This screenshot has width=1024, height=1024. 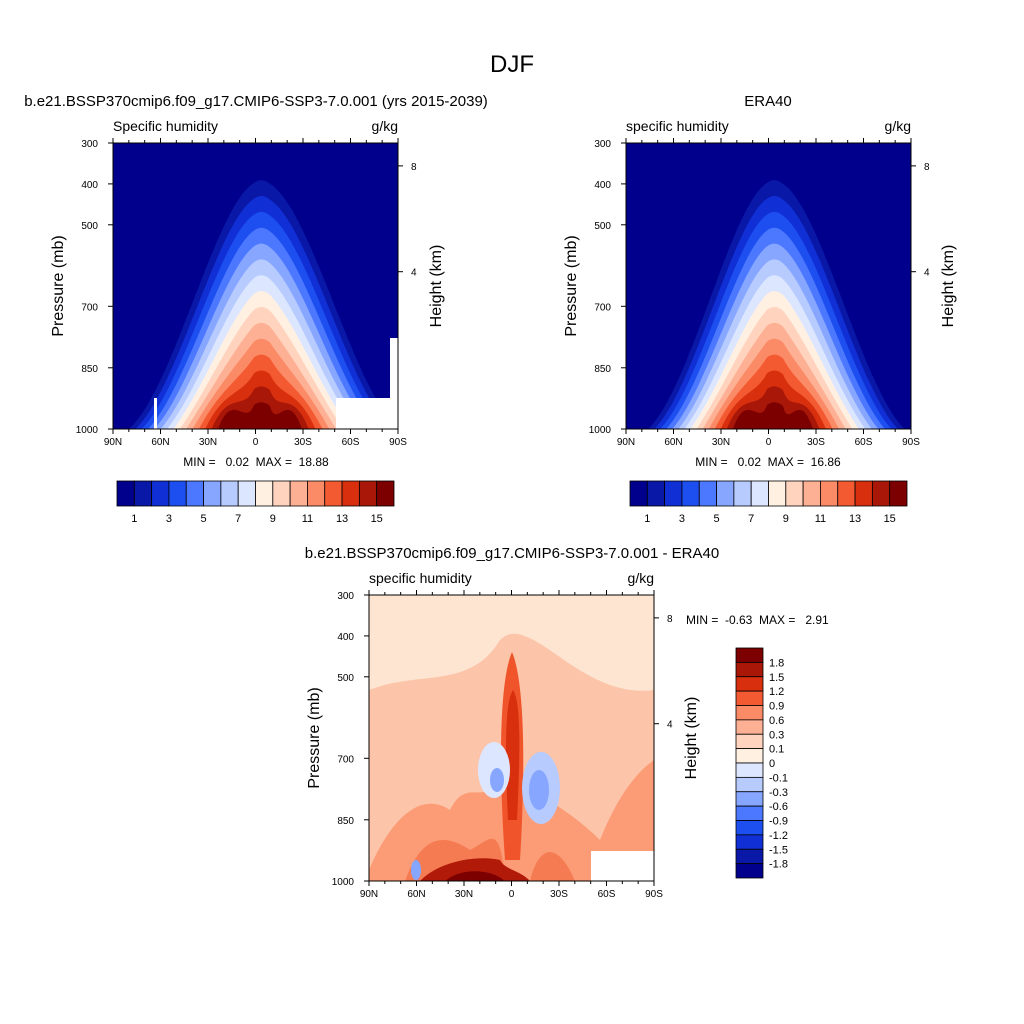 What do you see at coordinates (256, 462) in the screenshot?
I see `stats-model: MIN = 0.02 MAX = 18.88` at bounding box center [256, 462].